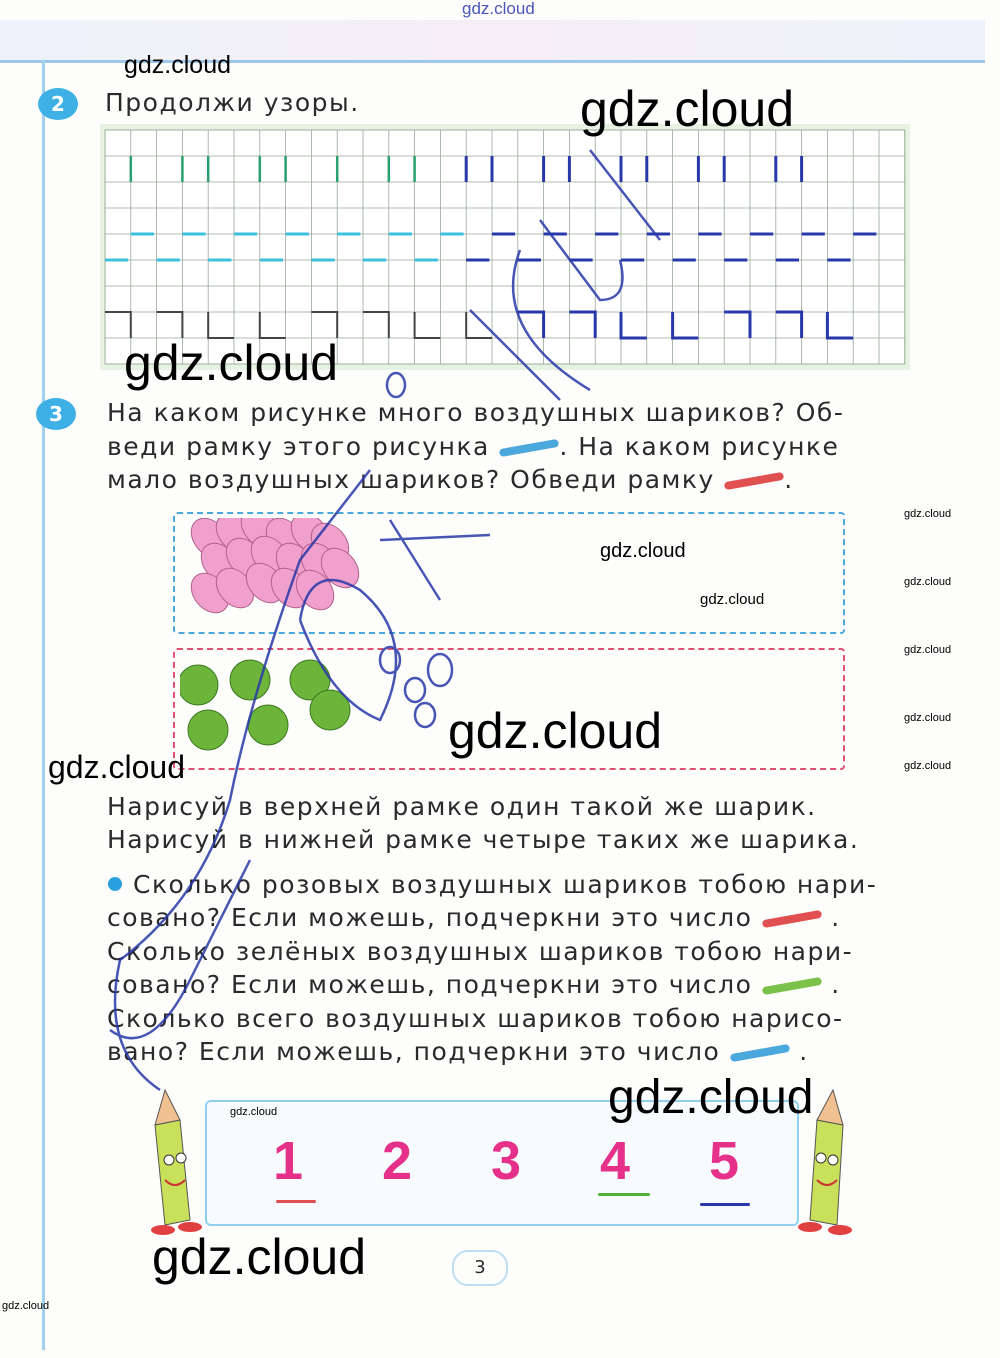 The image size is (1000, 1358). What do you see at coordinates (724, 1161) in the screenshot?
I see `number-5: 5` at bounding box center [724, 1161].